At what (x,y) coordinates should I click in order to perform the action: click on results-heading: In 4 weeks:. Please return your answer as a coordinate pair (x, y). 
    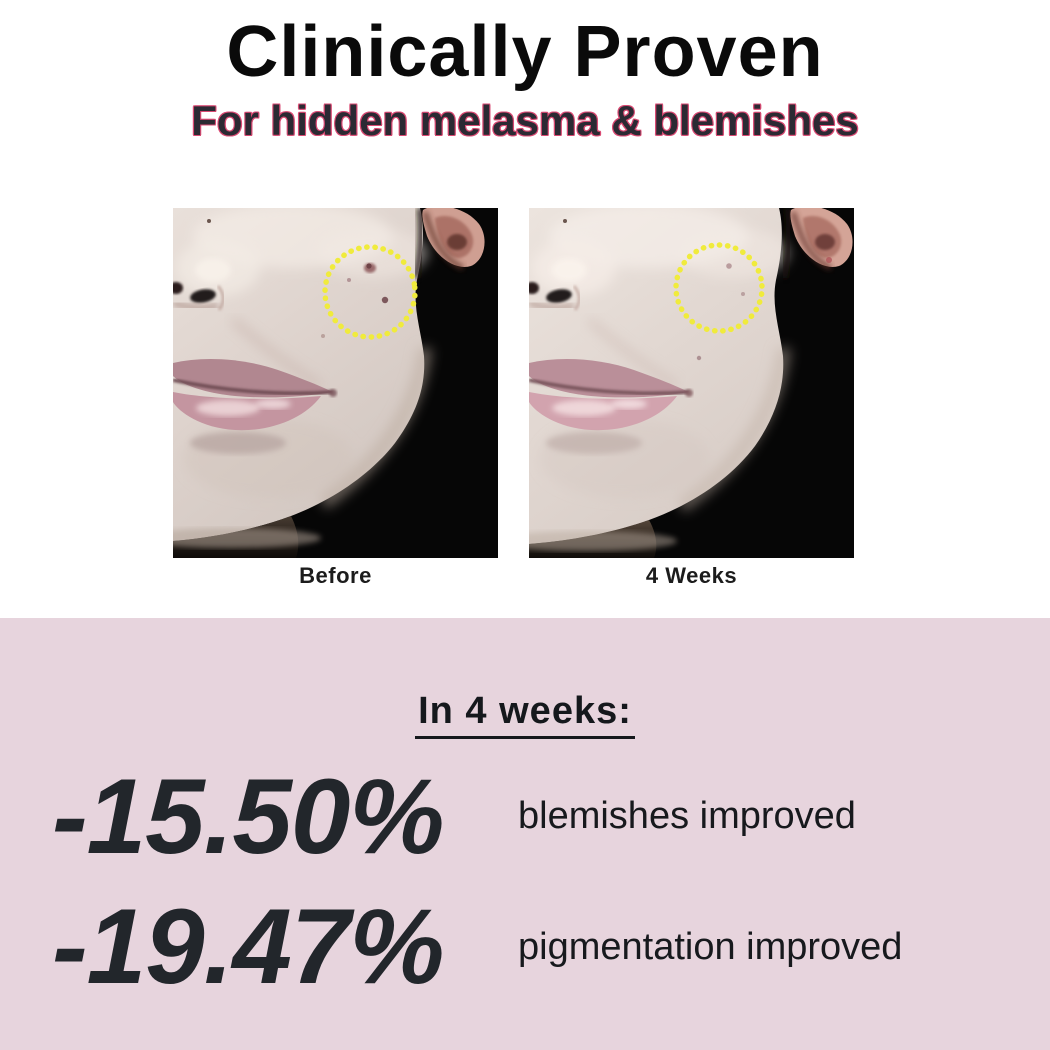
    Looking at the image, I should click on (525, 715).